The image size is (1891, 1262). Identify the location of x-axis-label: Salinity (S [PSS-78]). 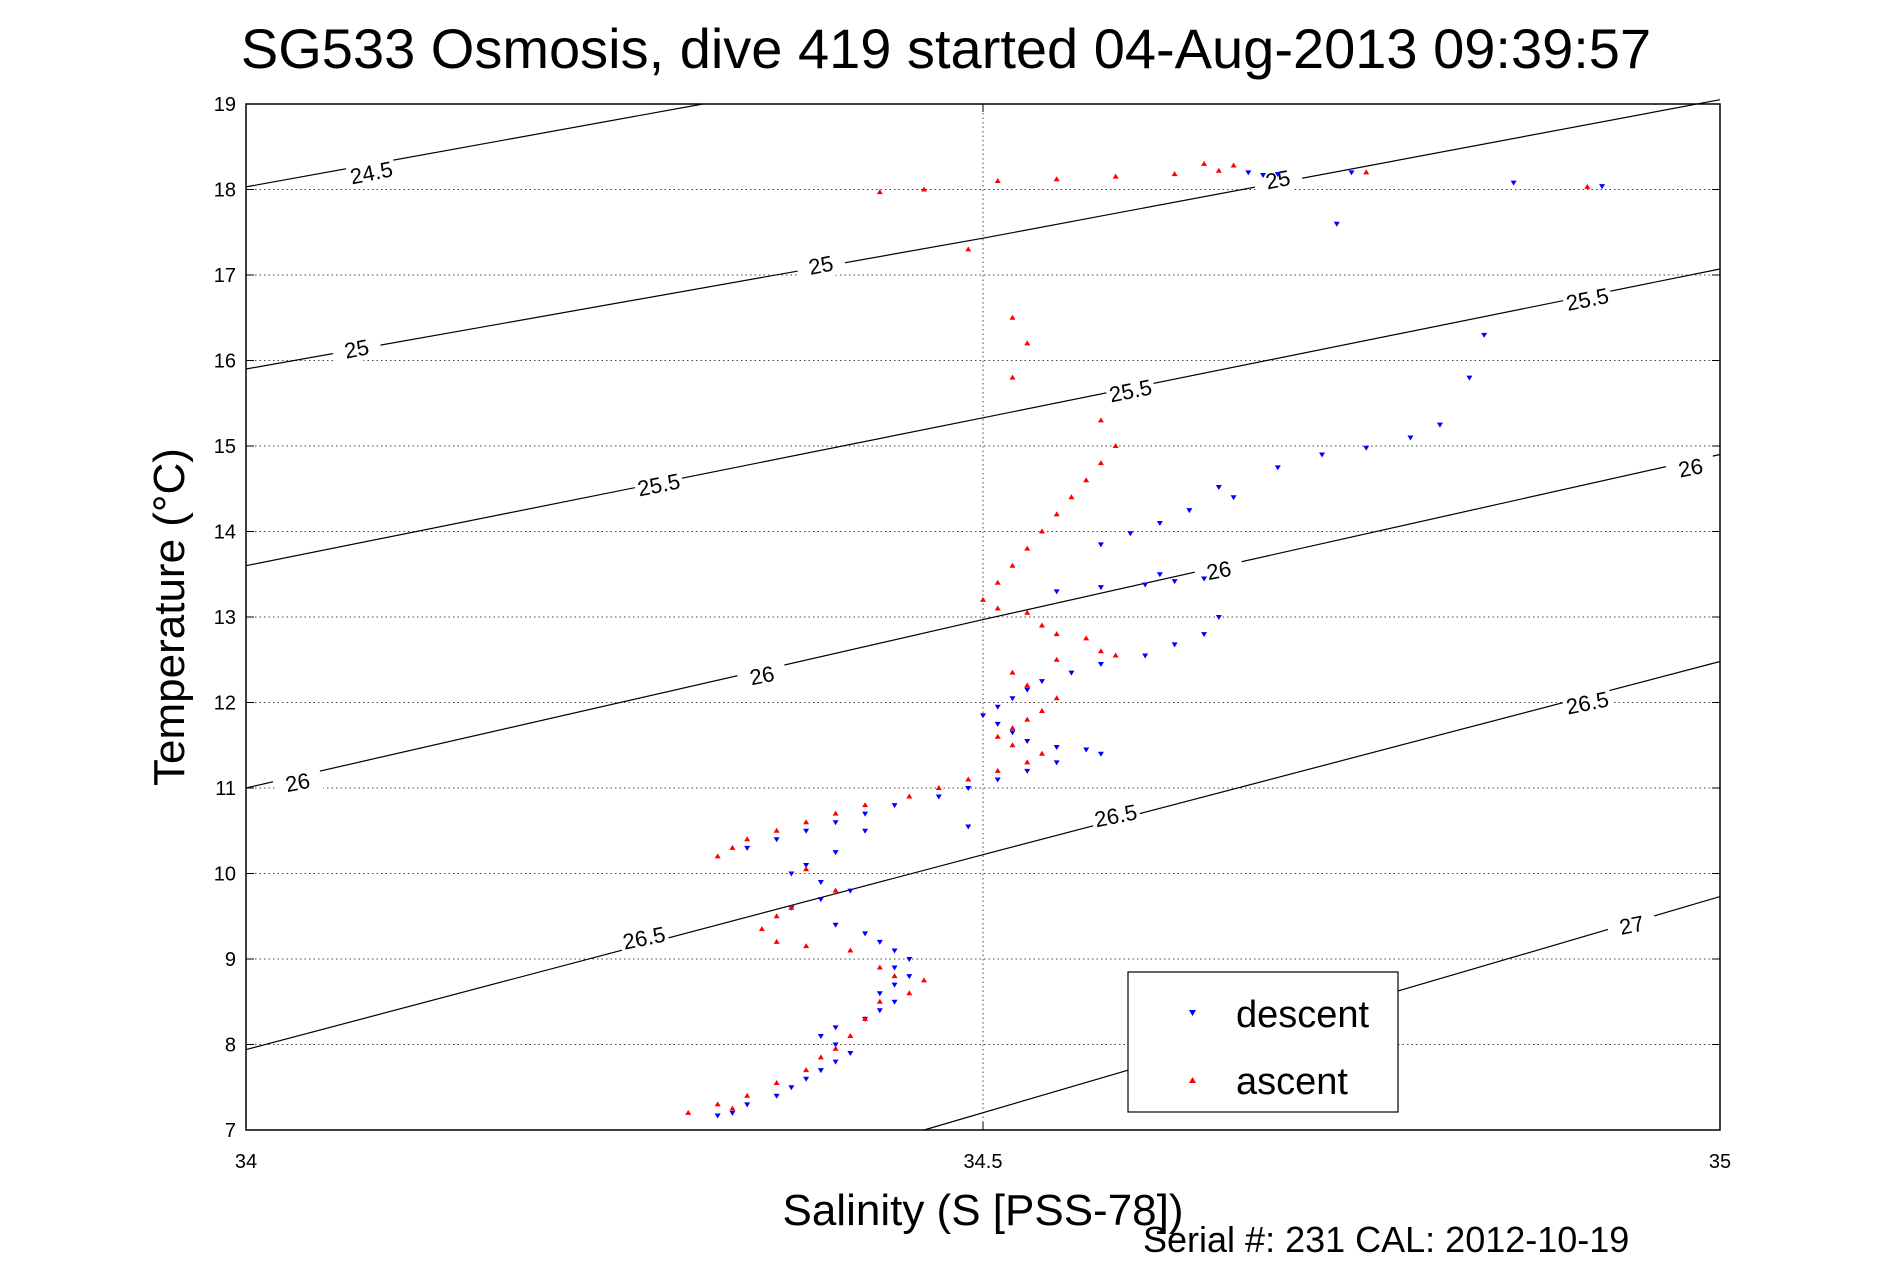
(982, 1210).